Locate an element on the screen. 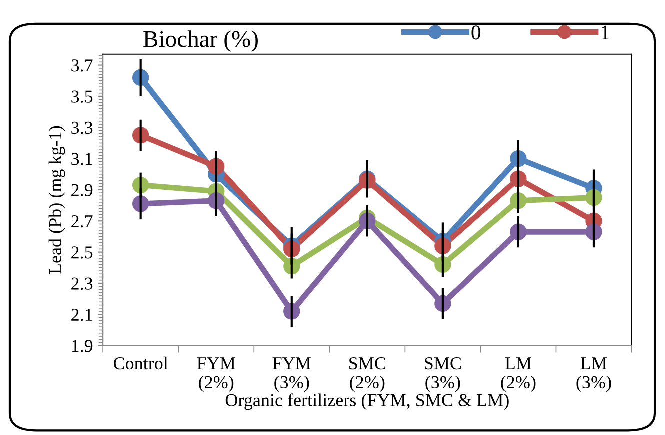 The image size is (665, 435). x-tick-label: SMC (3%) is located at coordinates (443, 375).